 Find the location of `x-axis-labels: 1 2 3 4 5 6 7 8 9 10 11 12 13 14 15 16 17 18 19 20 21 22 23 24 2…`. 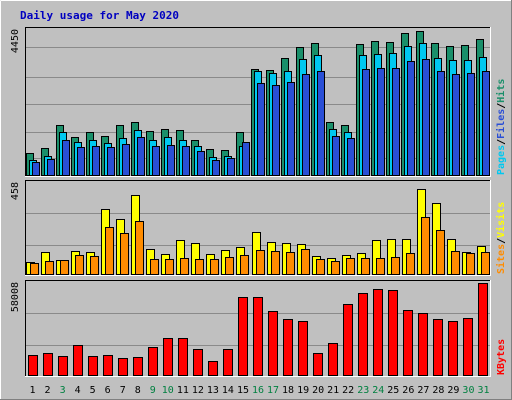

x-axis-labels: 1 2 3 4 5 6 7 8 9 10 11 12 13 14 15 16 17 18 19 20 21 22 23 24 2… is located at coordinates (260, 390).